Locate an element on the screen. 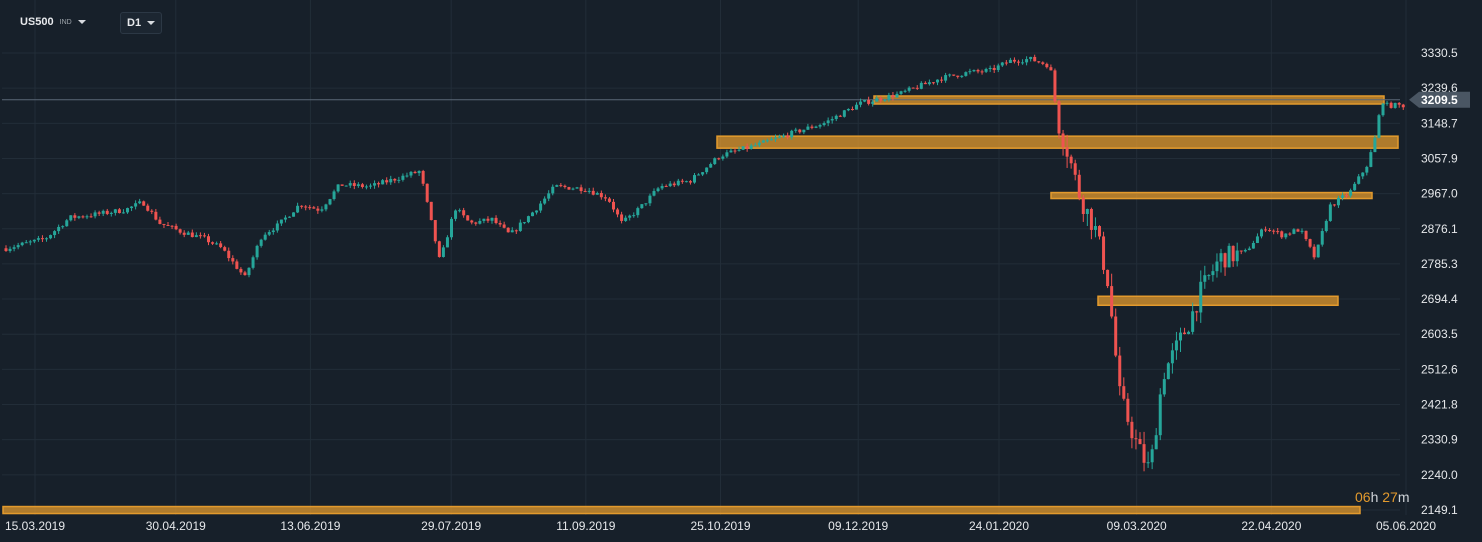  countdown-minutes-unit: m is located at coordinates (1403, 497).